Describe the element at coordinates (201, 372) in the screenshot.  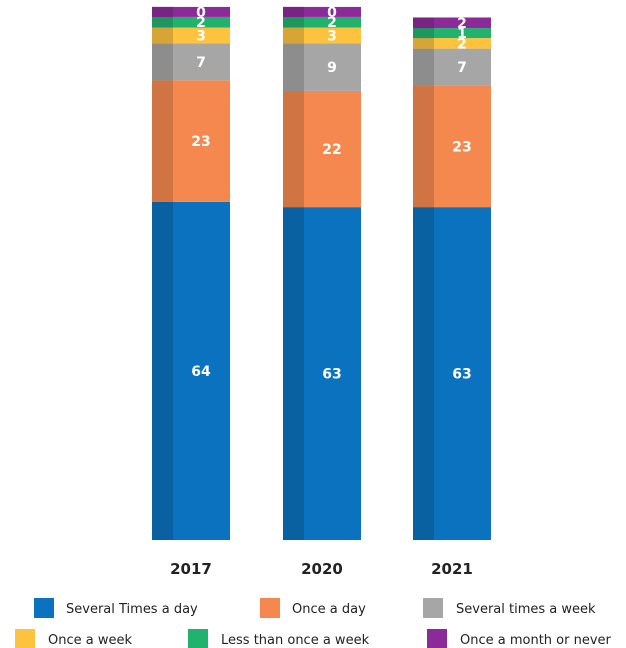
I see `value-label: 64` at that location.